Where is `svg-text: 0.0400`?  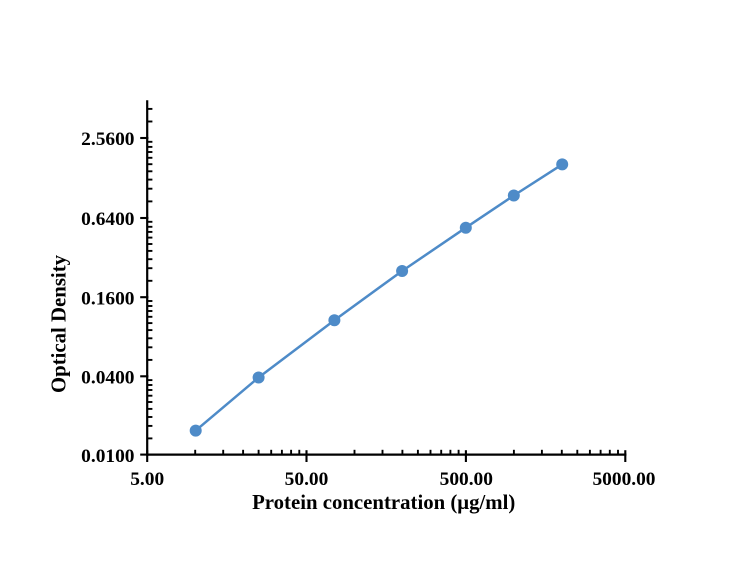 svg-text: 0.0400 is located at coordinates (107, 378).